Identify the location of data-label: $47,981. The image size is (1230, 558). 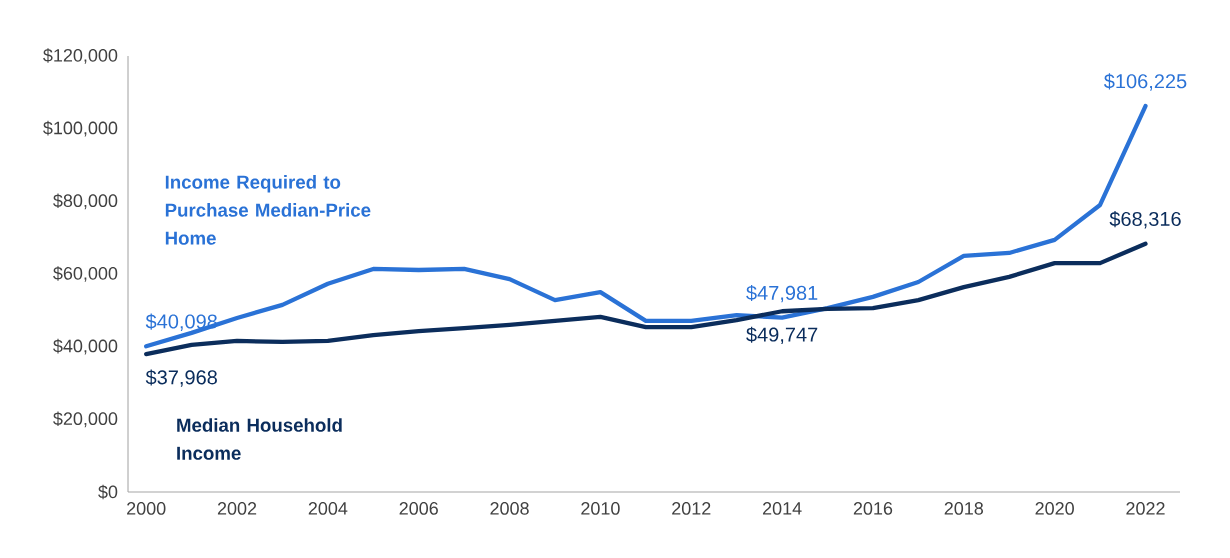
(782, 293).